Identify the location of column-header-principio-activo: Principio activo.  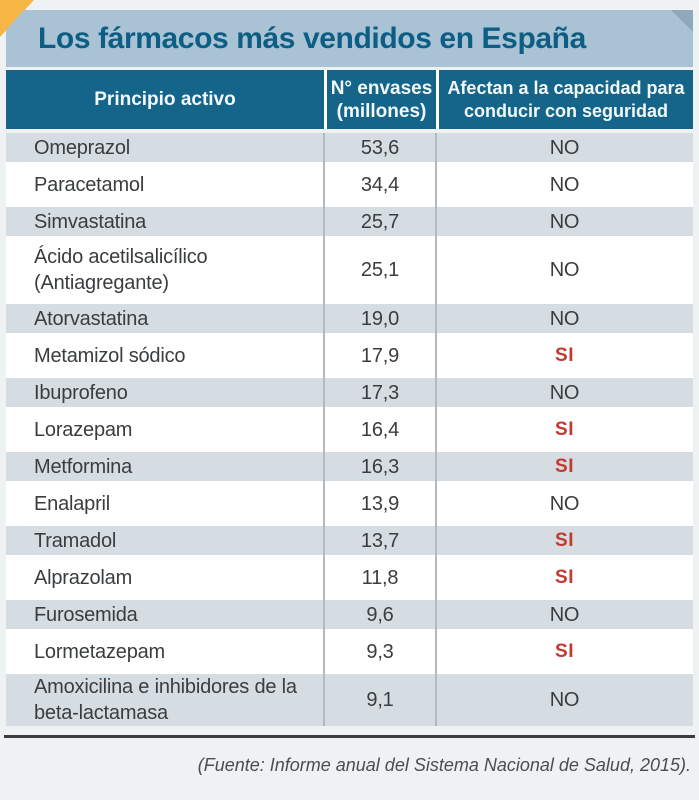
(165, 99).